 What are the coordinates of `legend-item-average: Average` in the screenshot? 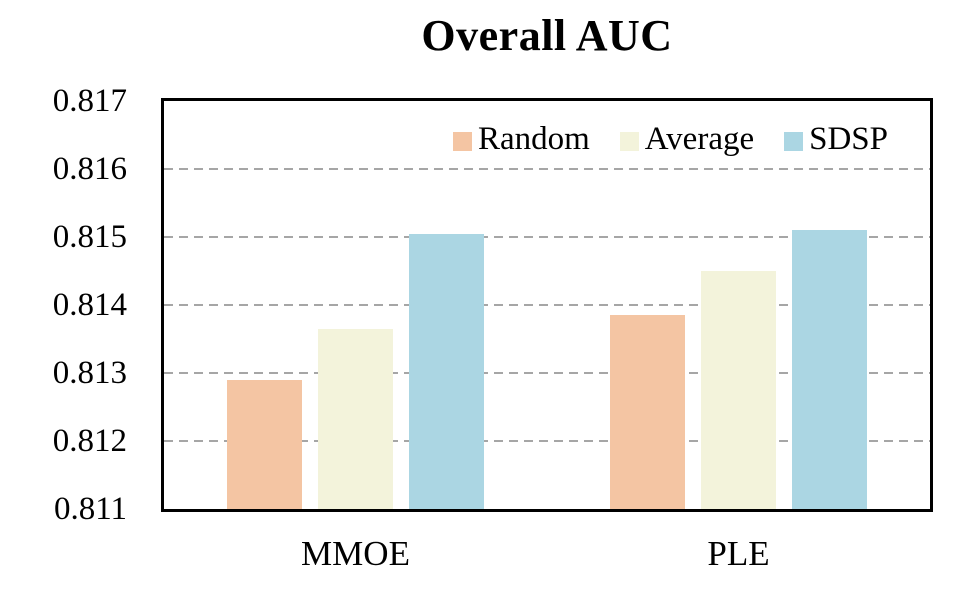 It's located at (687, 139).